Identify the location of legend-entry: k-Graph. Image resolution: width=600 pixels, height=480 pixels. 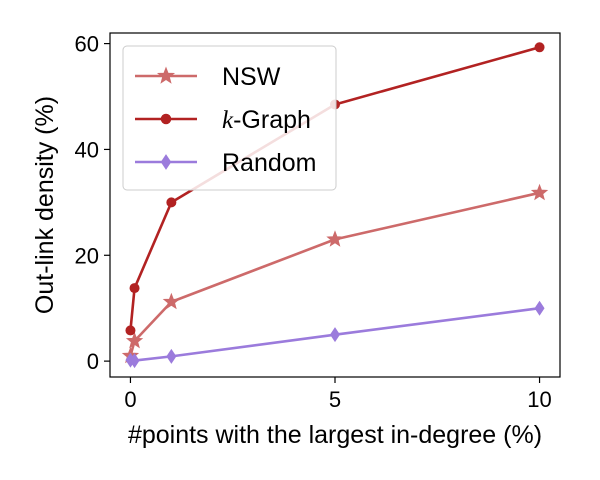
(223, 120).